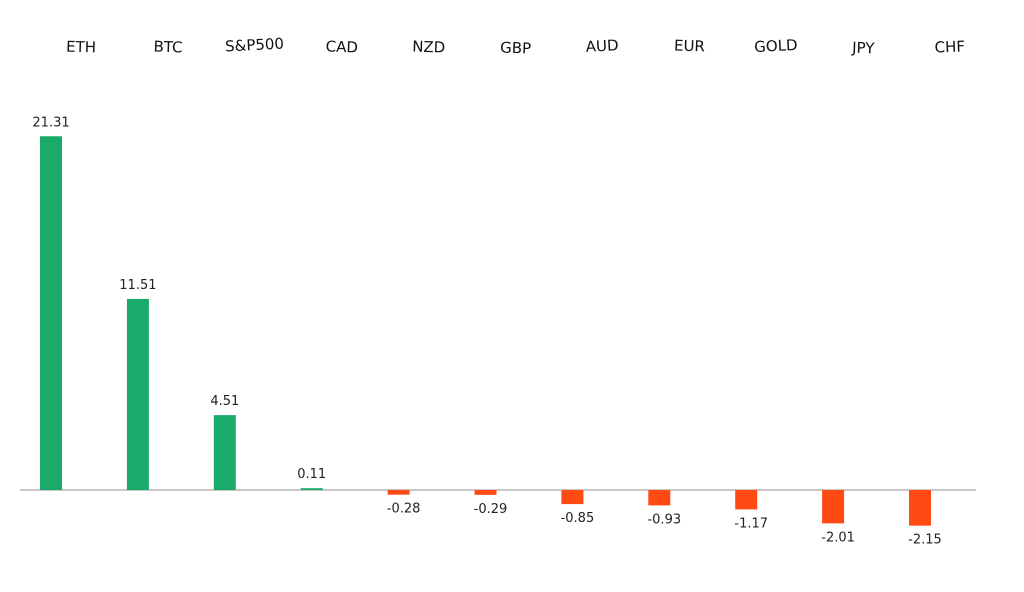 This screenshot has height=592, width=1024. Describe the element at coordinates (137, 285) in the screenshot. I see `value-label-btc: 11.51` at that location.